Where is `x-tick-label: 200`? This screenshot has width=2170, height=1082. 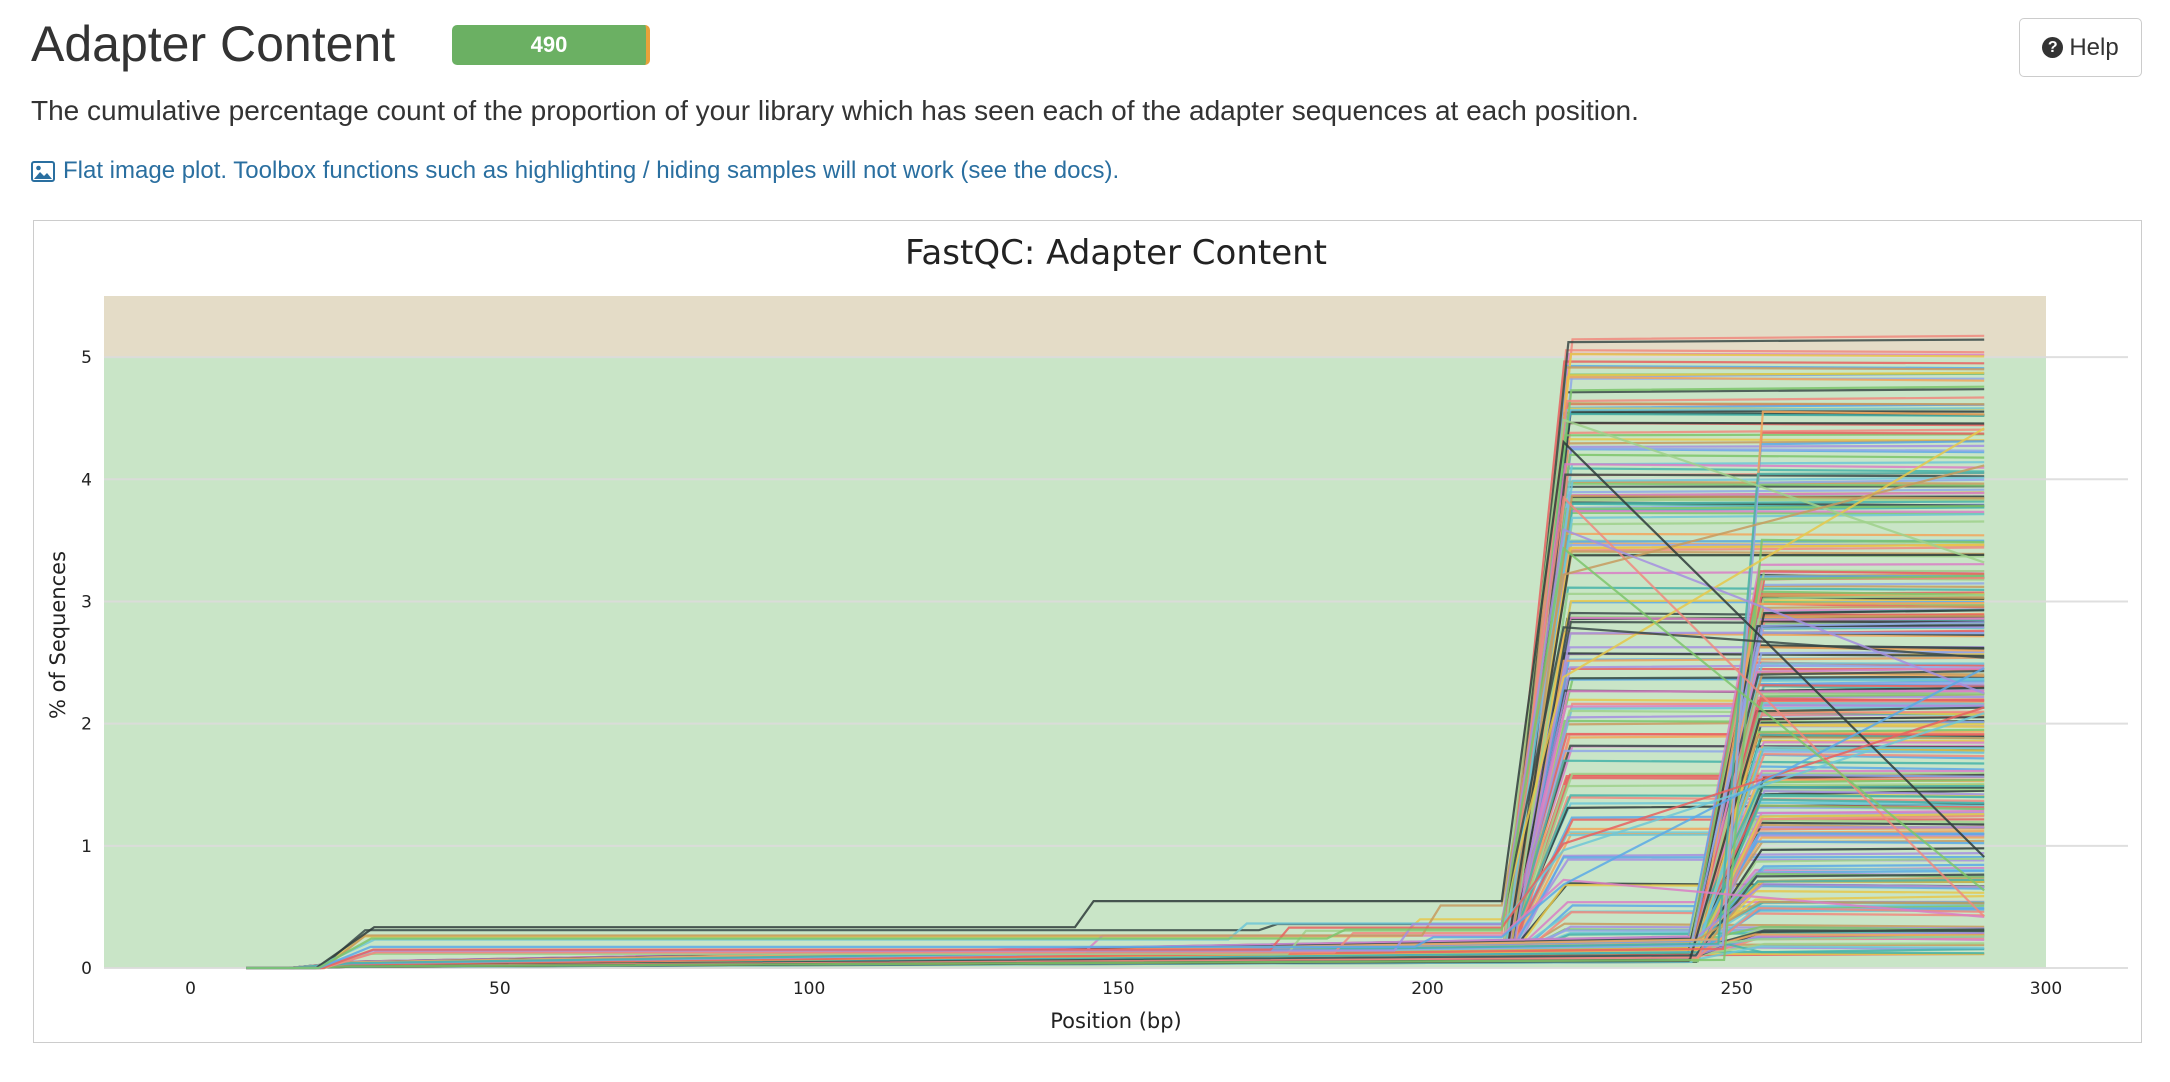 x-tick-label: 200 is located at coordinates (1427, 989).